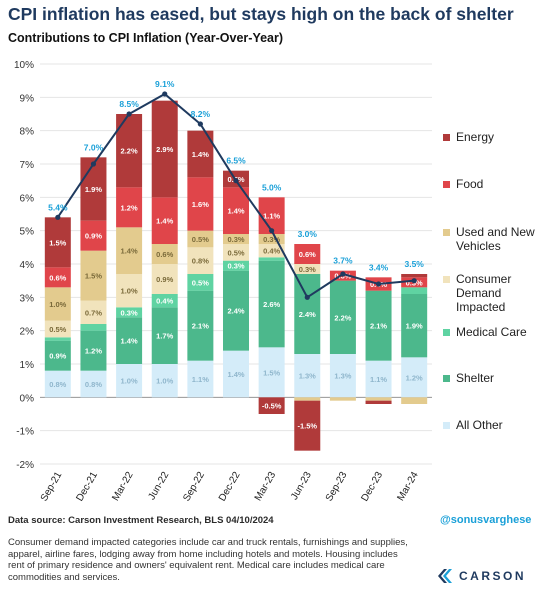 This screenshot has height=600, width=545. What do you see at coordinates (27, 365) in the screenshot?
I see `y-tick-label: 1%` at bounding box center [27, 365].